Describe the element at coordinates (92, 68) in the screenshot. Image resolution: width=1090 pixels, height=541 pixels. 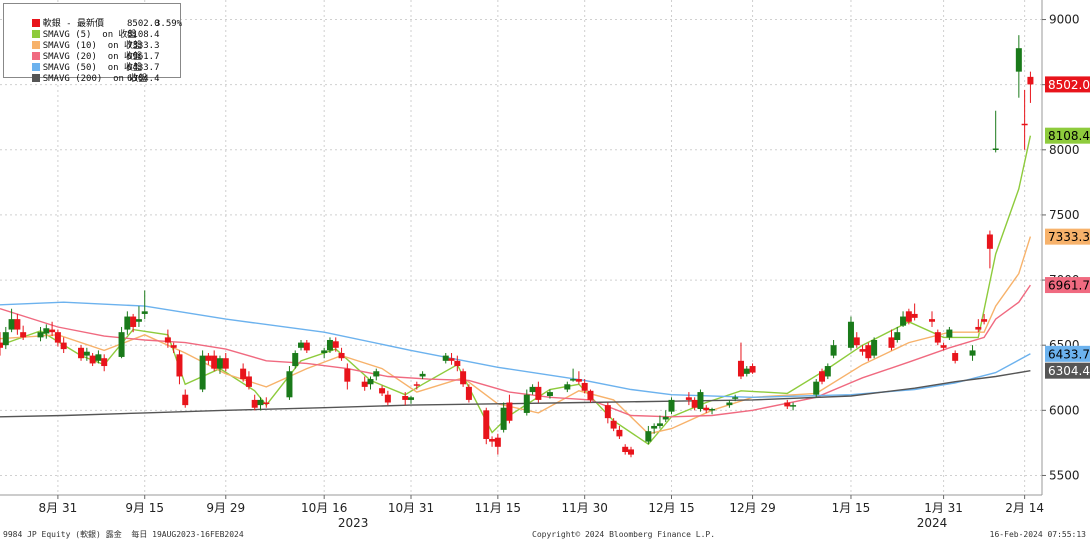
I see `legend-label: SMAVG (50) on 收盤` at that location.